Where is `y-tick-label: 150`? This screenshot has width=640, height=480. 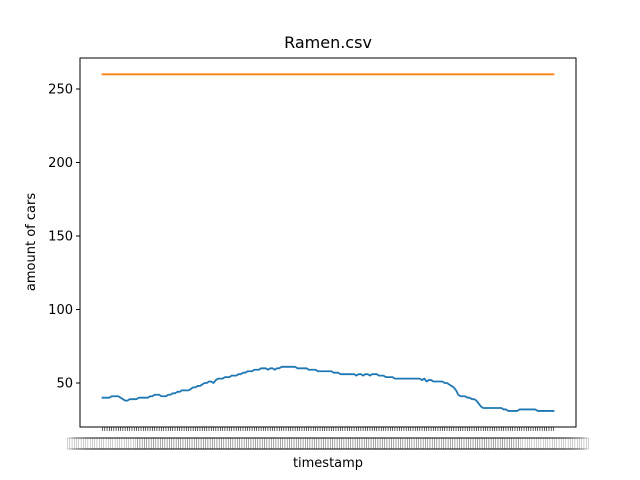
y-tick-label: 150 is located at coordinates (60, 237).